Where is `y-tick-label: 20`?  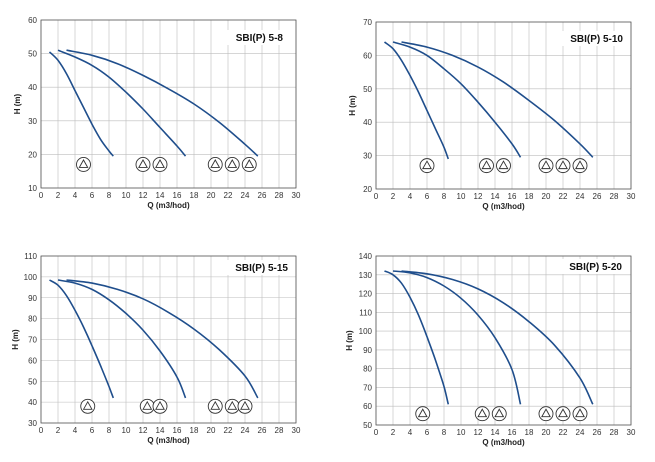 y-tick-label: 20 is located at coordinates (367, 189).